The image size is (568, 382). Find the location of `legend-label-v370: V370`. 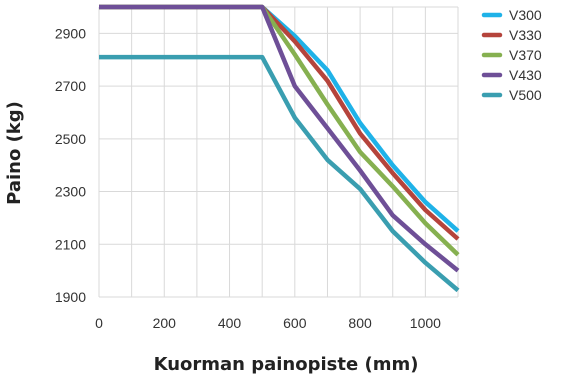

legend-label-v370: V370 is located at coordinates (525, 55).